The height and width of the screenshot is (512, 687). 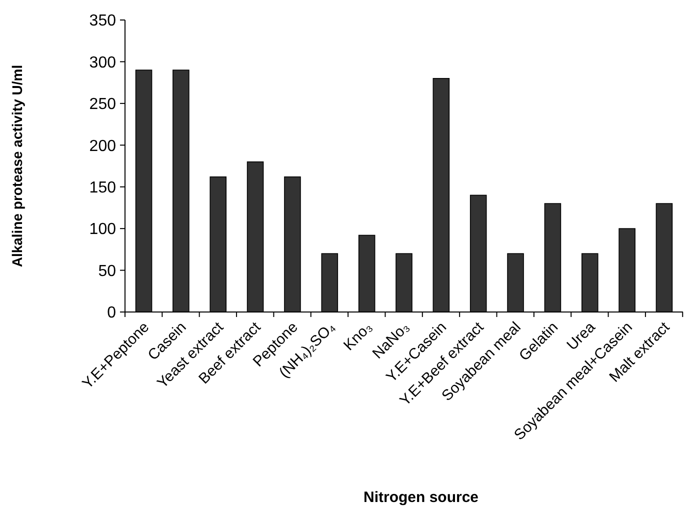 I want to click on y-axis-title: Alkaline protease activity U/ml, so click(x=17, y=166).